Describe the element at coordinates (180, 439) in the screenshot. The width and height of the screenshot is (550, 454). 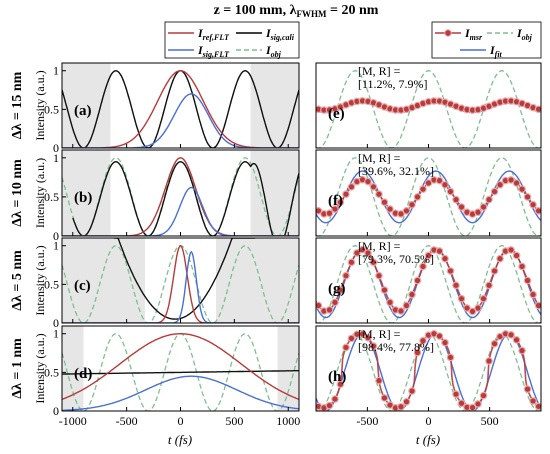
I see `x-axis-label-left: t (fs)` at that location.